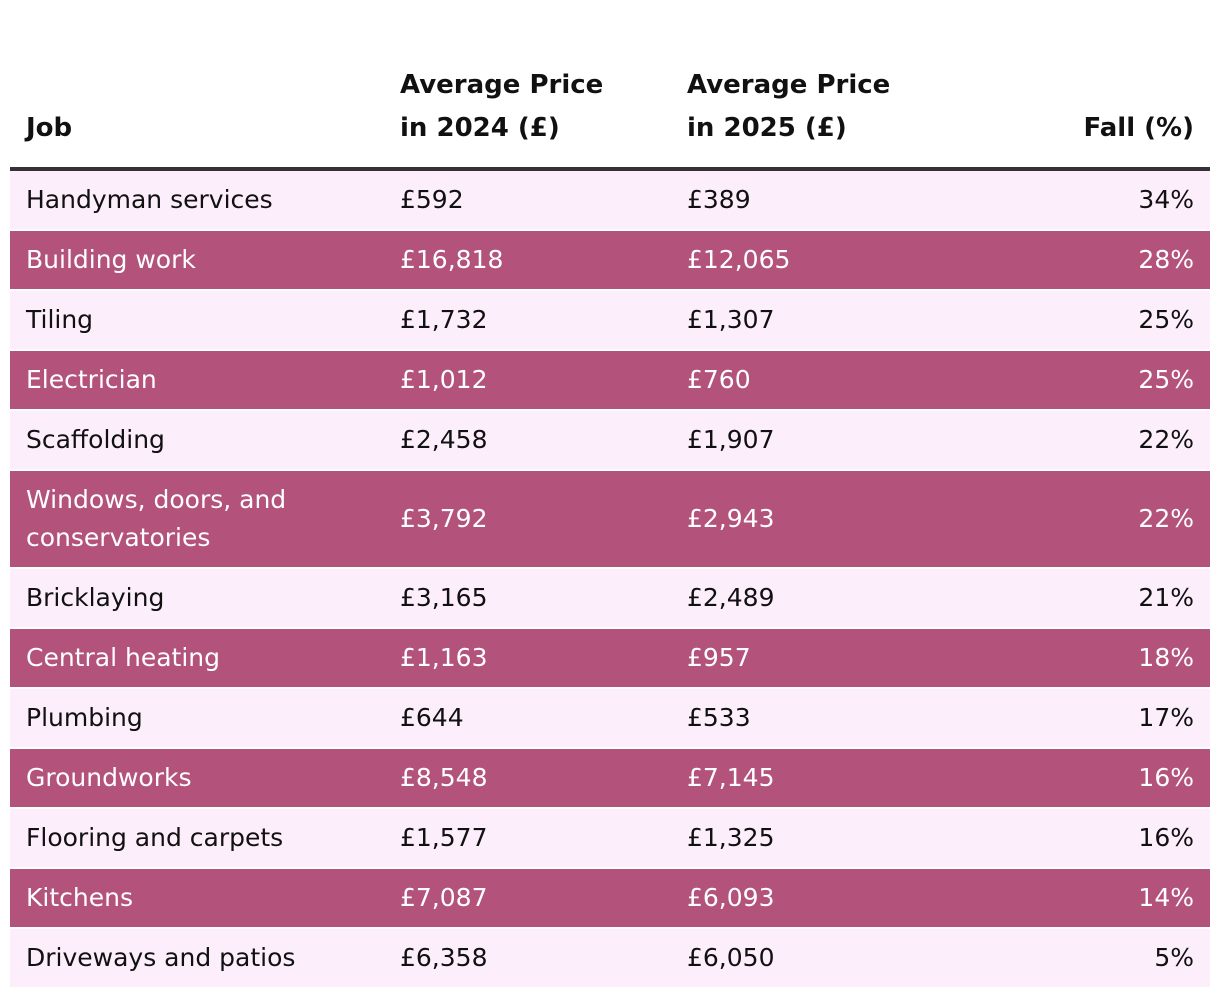  Describe the element at coordinates (205, 259) in the screenshot. I see `cell-job: Building work` at that location.